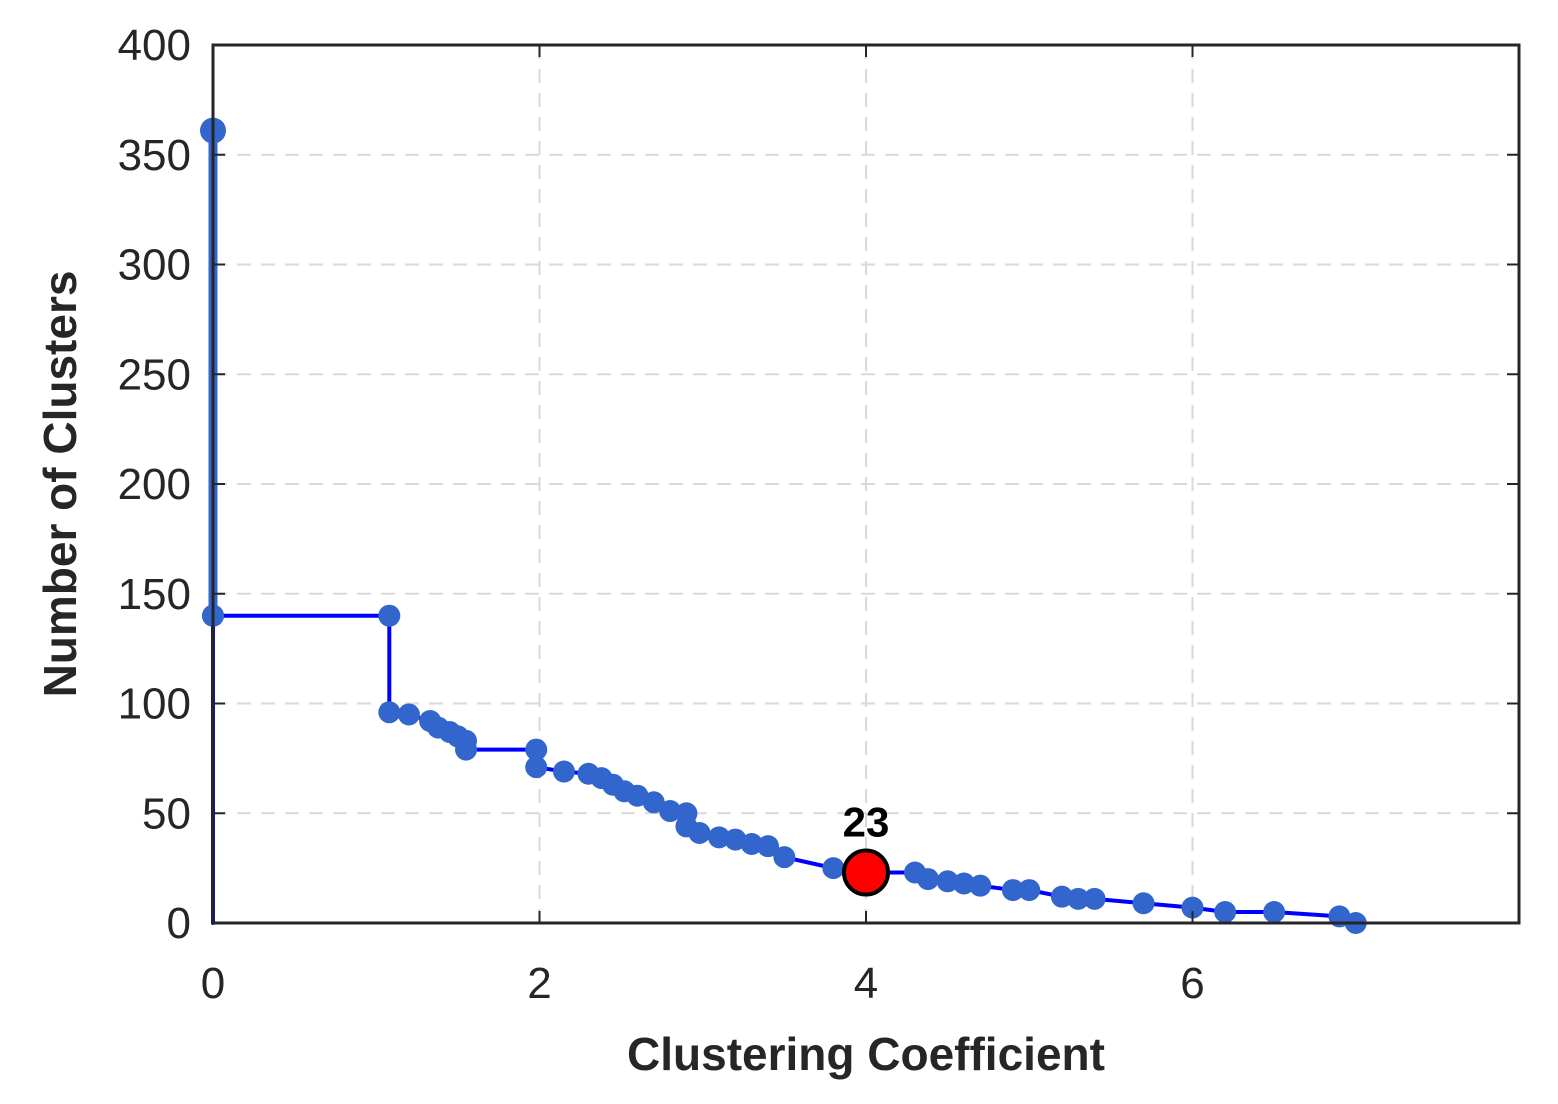  I want to click on annotation-label: 23, so click(866, 822).